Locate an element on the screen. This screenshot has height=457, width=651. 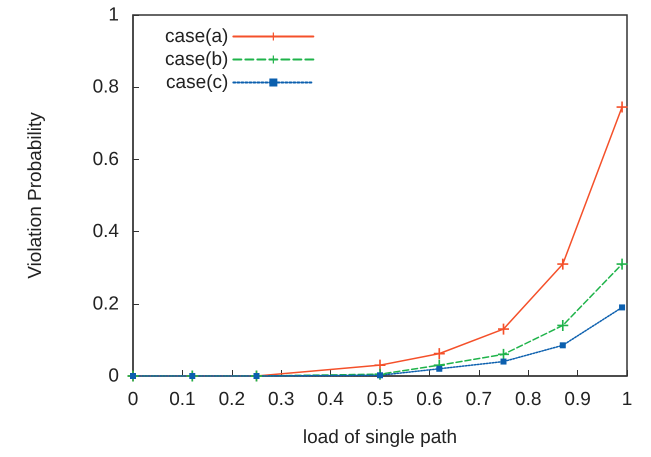
x-tick-label: 0.2 is located at coordinates (232, 399).